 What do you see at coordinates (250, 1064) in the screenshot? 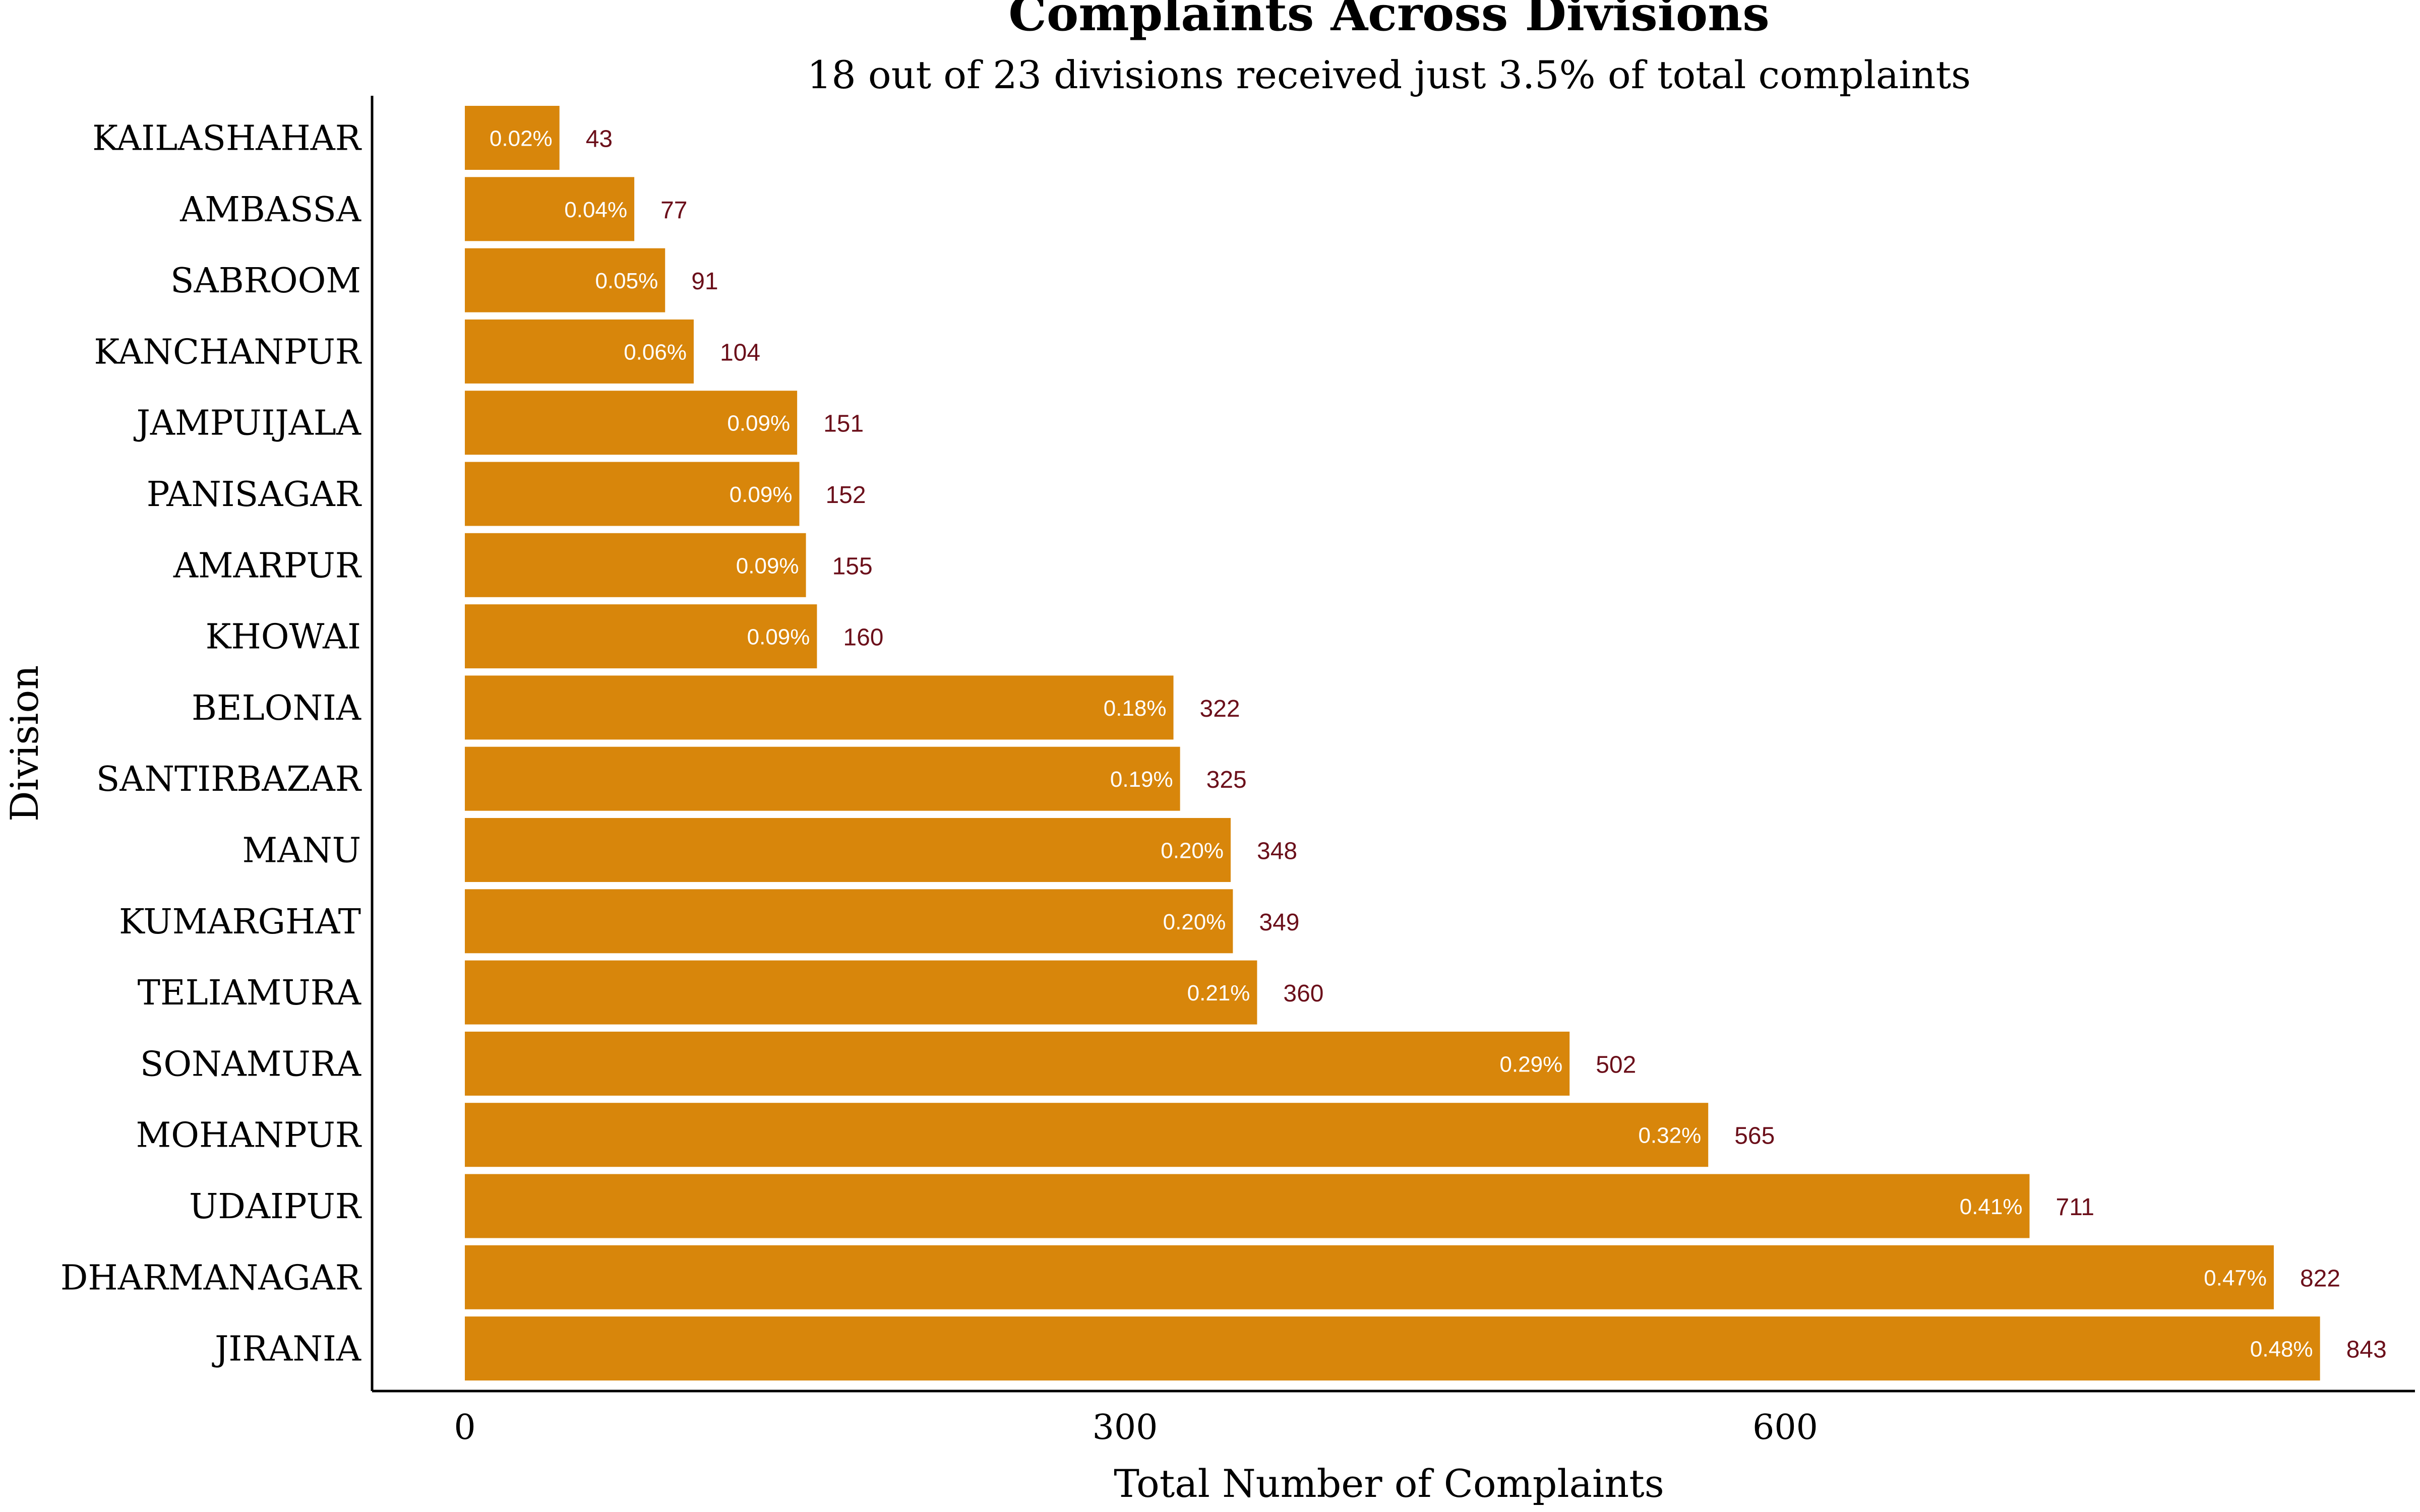
I see `category-label: SONAMURA` at bounding box center [250, 1064].